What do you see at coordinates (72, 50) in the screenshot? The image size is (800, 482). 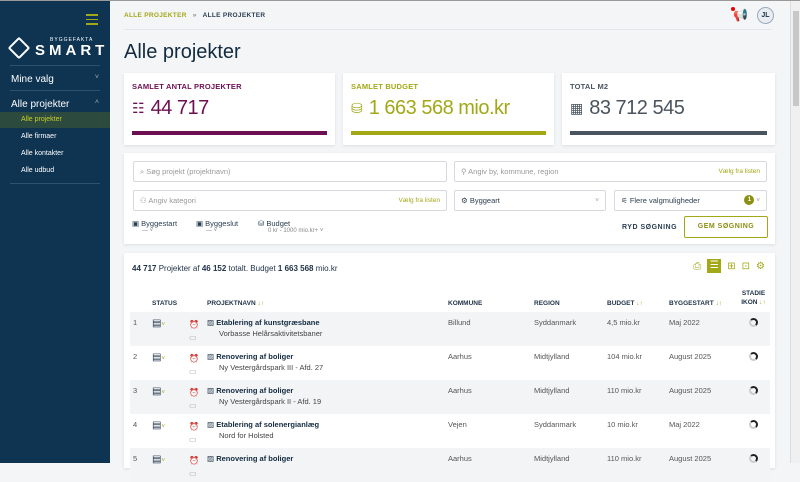 I see `logo-text: SMART` at bounding box center [72, 50].